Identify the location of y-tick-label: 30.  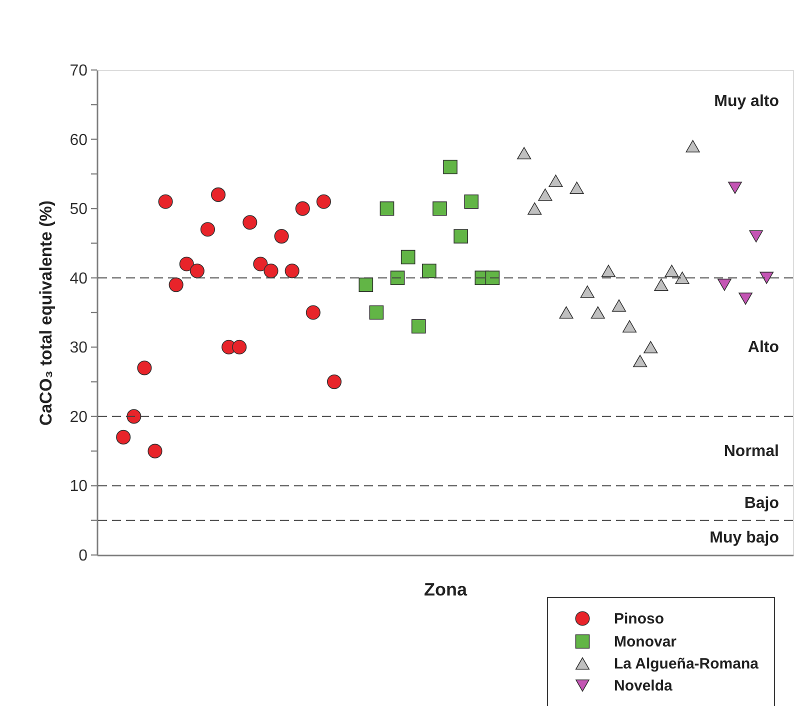
(79, 348).